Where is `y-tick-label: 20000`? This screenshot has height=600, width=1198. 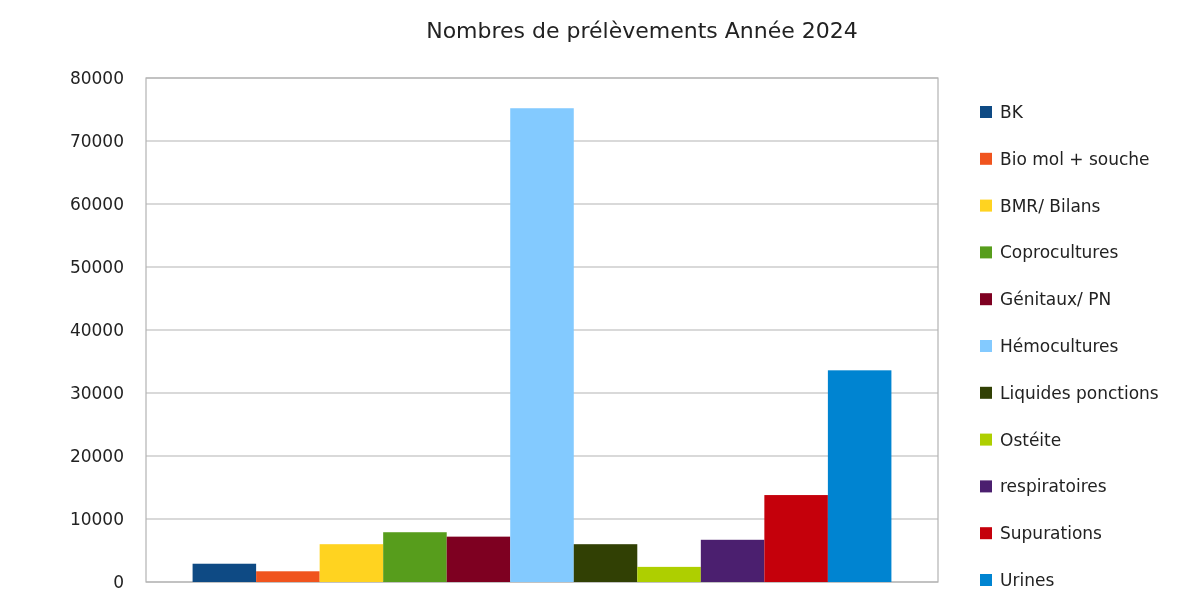 y-tick-label: 20000 is located at coordinates (96, 455).